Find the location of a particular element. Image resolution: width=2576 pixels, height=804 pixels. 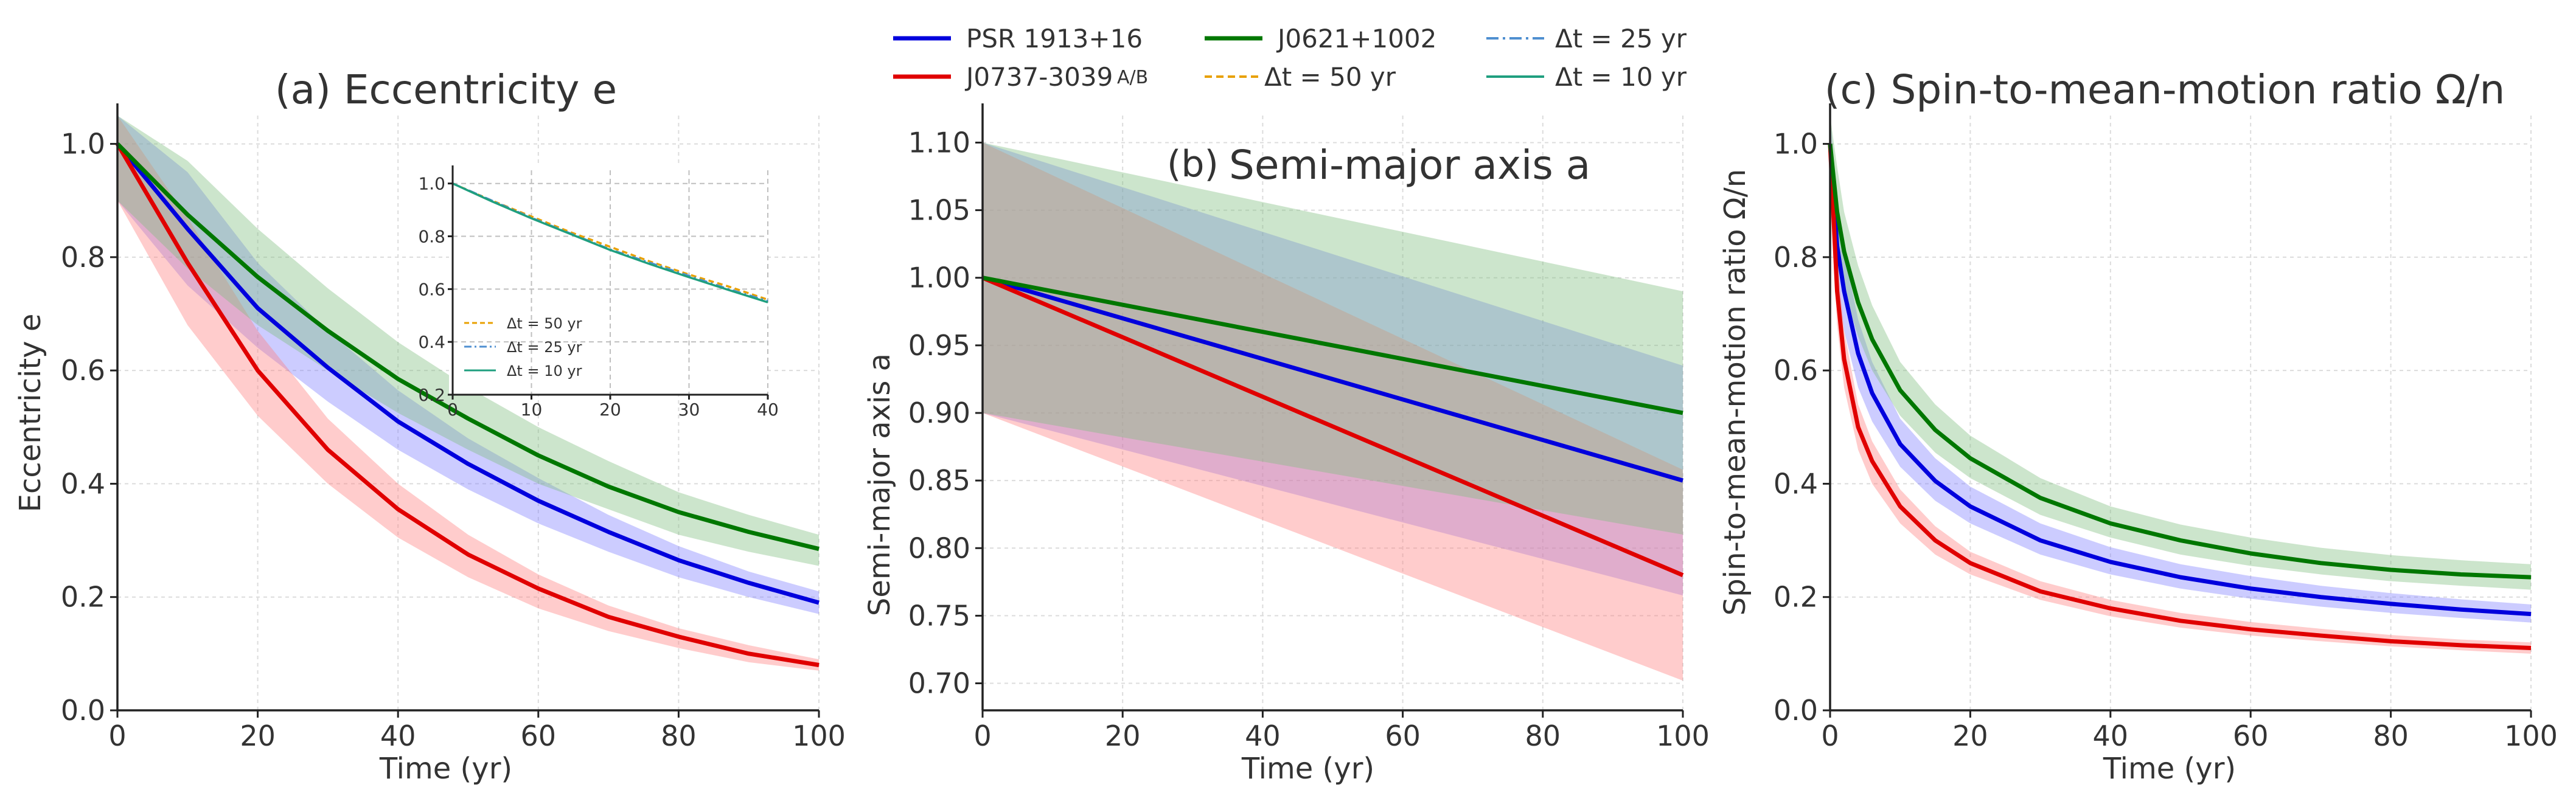

inset-tick-label-y: 1.0 is located at coordinates (431, 184).